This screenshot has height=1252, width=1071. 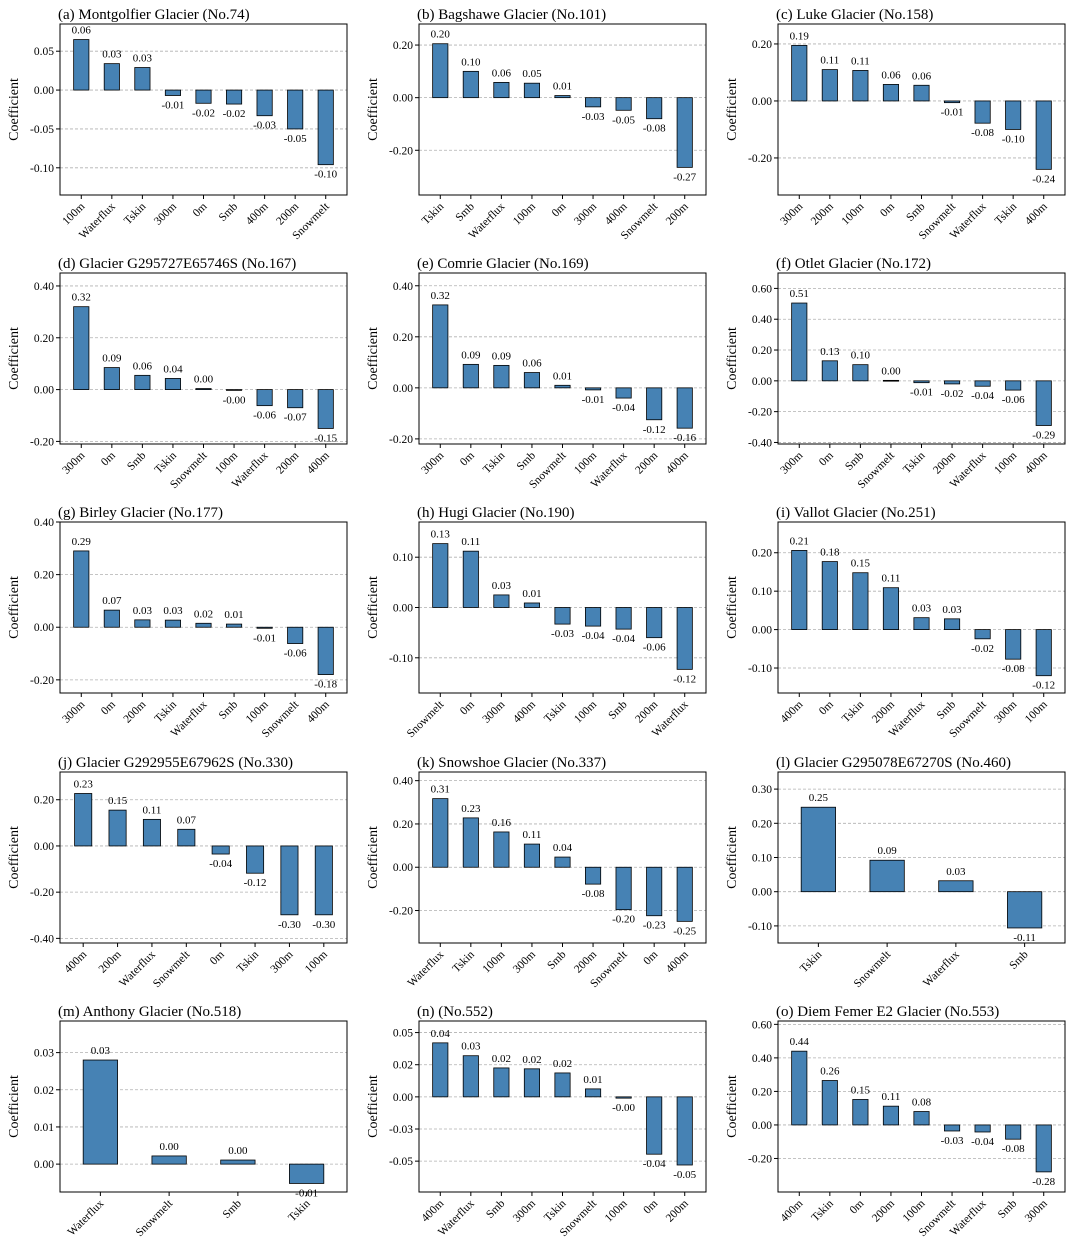 What do you see at coordinates (799, 294) in the screenshot?
I see `data-label: 0.51` at bounding box center [799, 294].